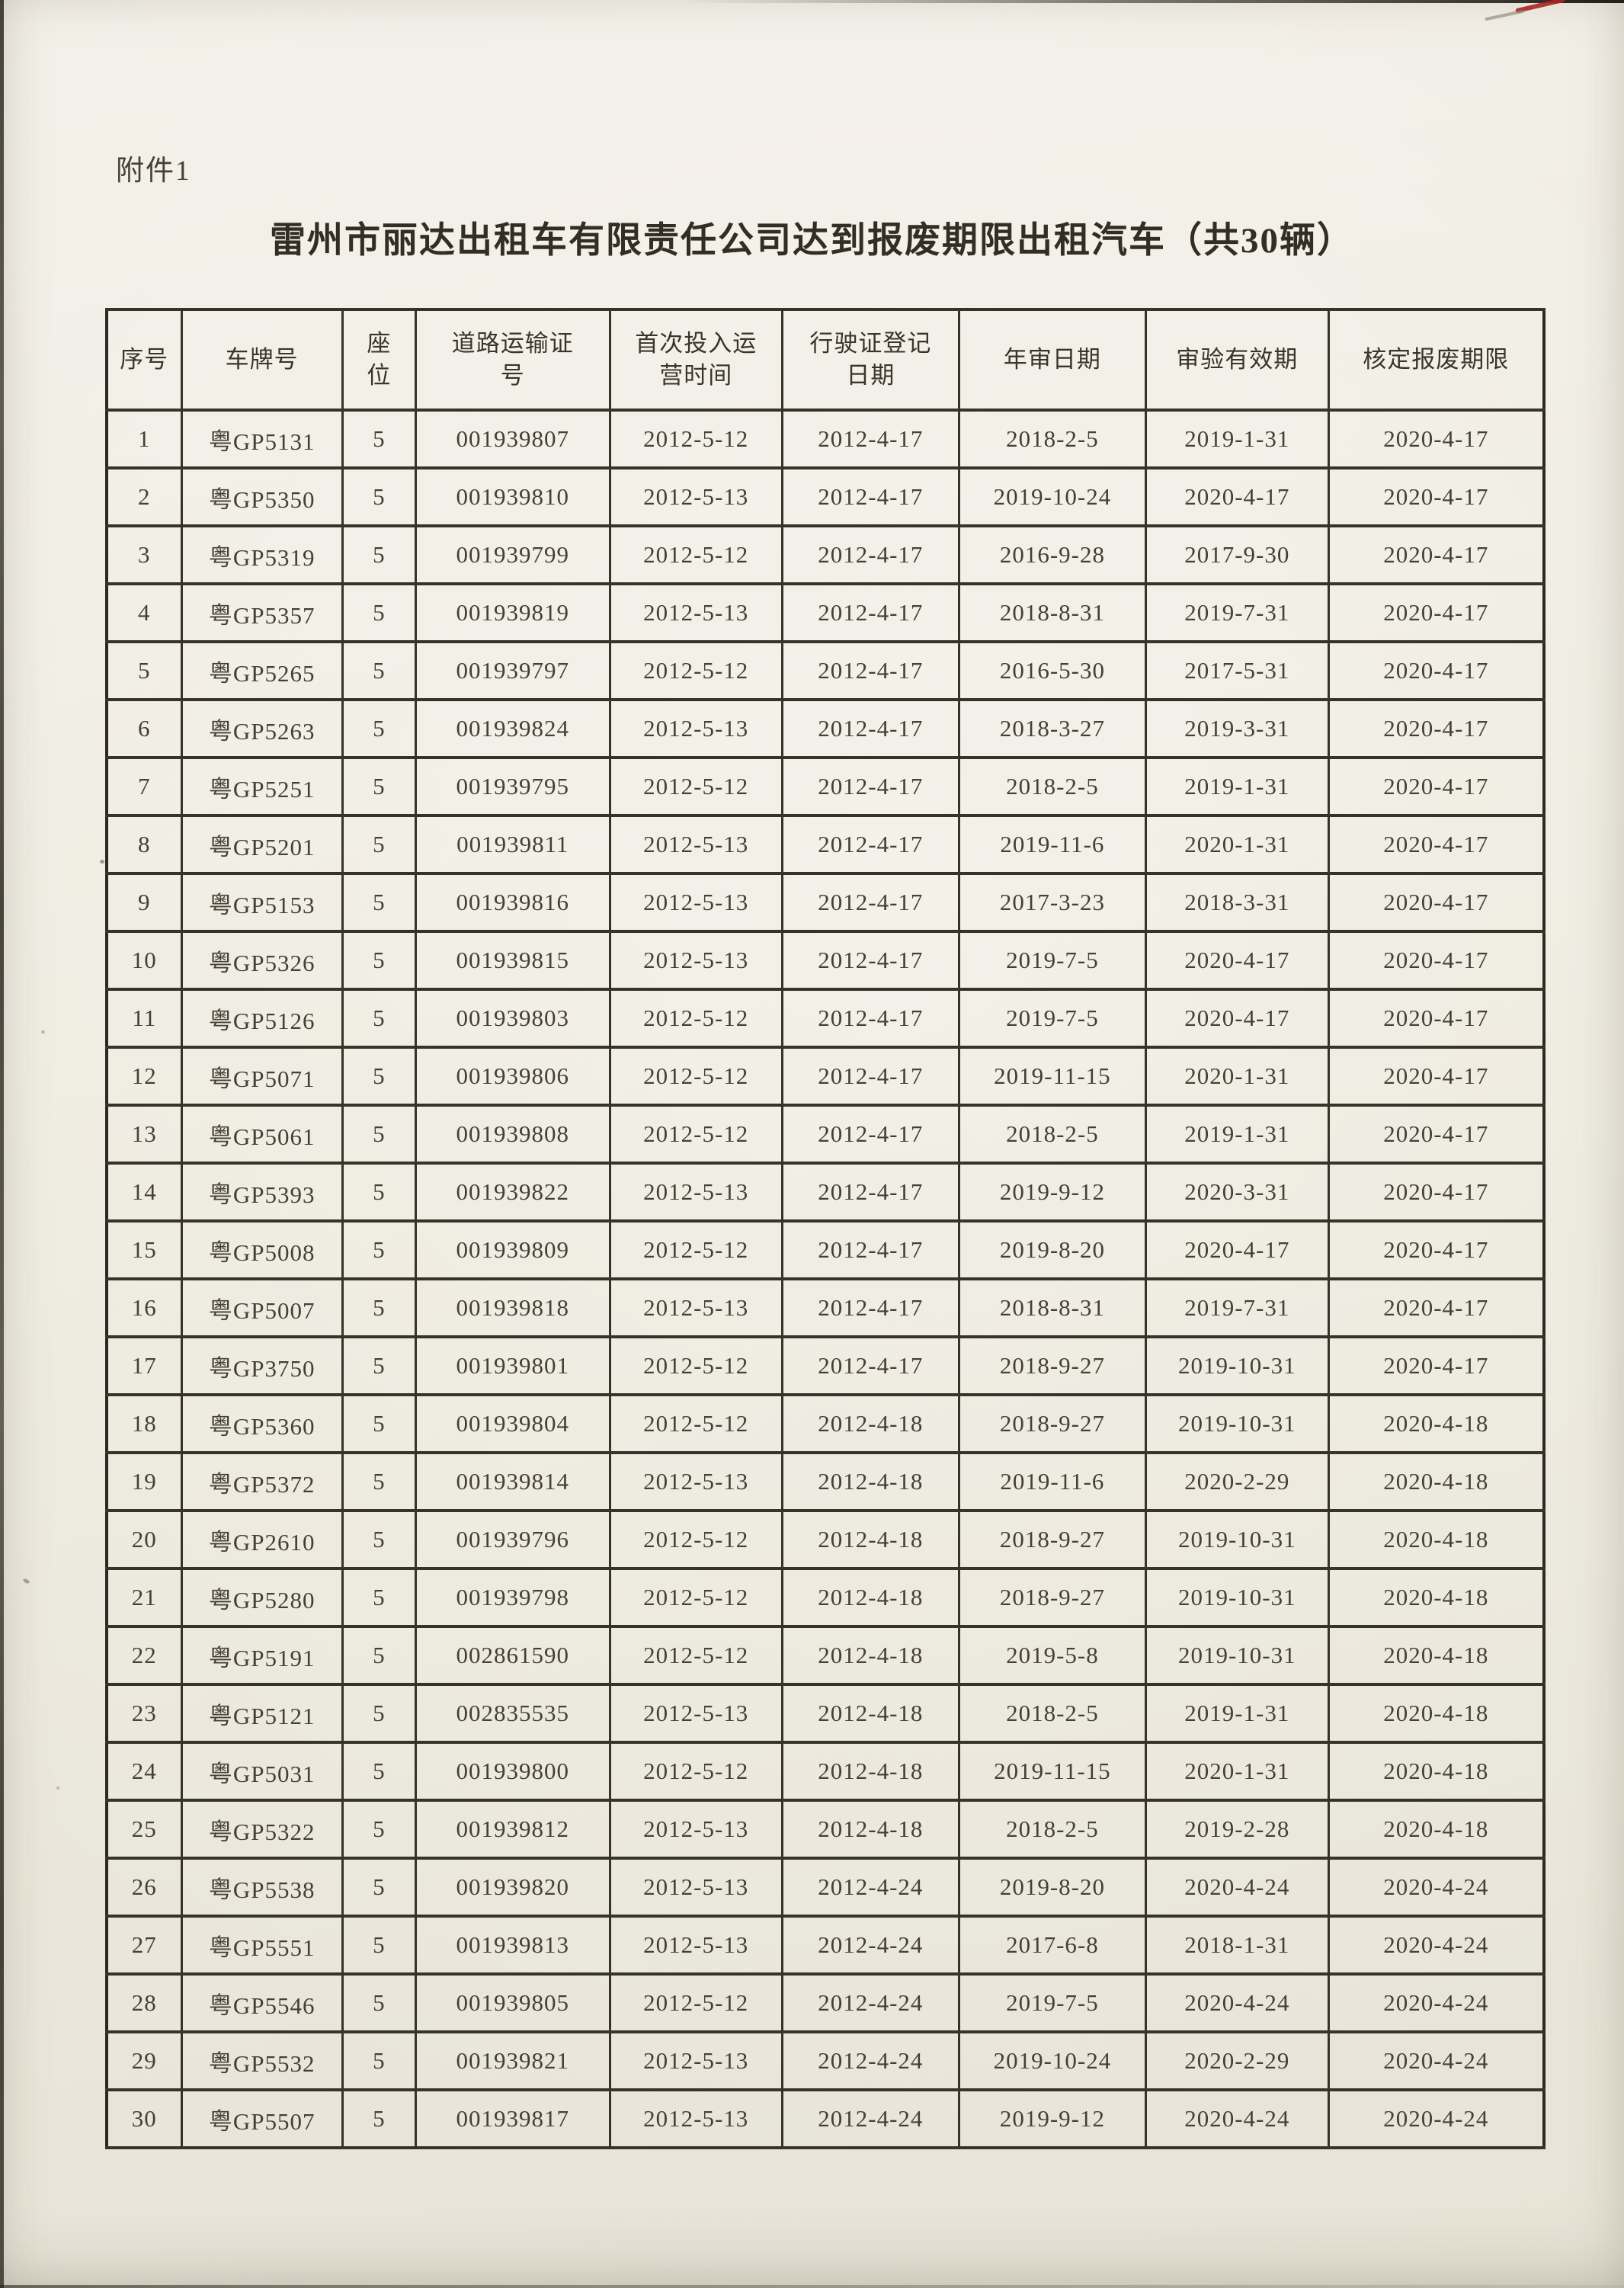  I want to click on cell-index: 22, so click(144, 1655).